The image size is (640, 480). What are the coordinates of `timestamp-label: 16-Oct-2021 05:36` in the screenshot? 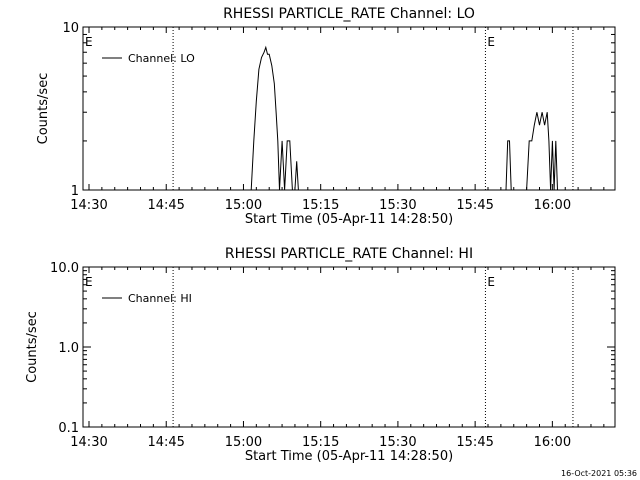 It's located at (599, 473).